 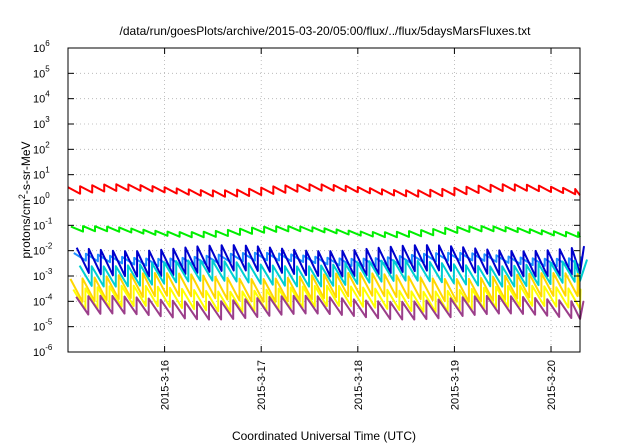 I want to click on y-tick-label: 10⁰, so click(x=41, y=199).